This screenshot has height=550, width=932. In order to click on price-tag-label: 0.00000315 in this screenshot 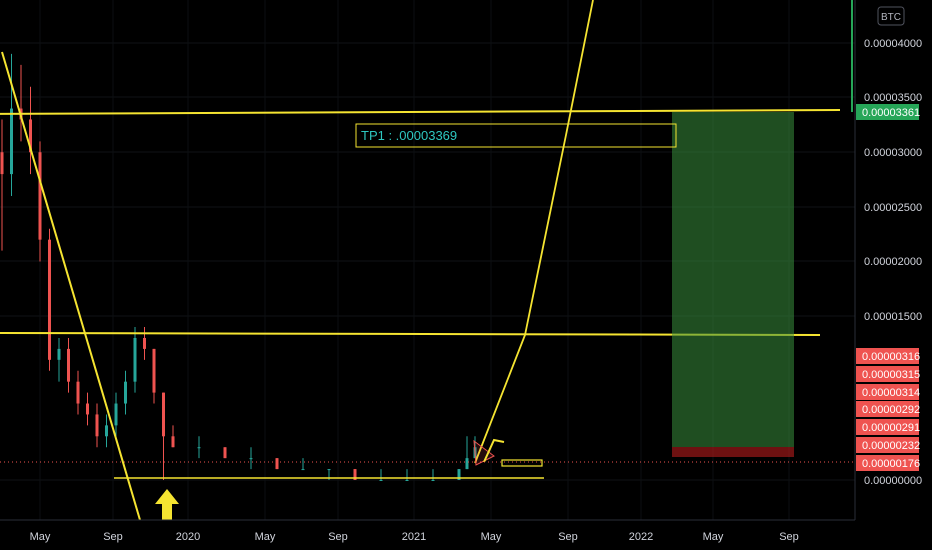, I will do `click(891, 375)`.